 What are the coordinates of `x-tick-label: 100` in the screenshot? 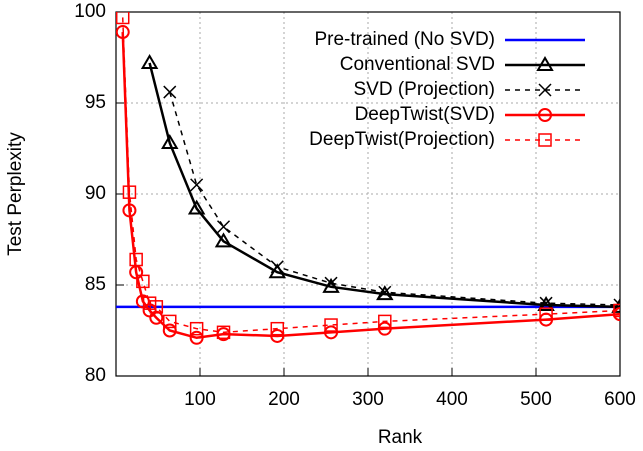 It's located at (200, 399).